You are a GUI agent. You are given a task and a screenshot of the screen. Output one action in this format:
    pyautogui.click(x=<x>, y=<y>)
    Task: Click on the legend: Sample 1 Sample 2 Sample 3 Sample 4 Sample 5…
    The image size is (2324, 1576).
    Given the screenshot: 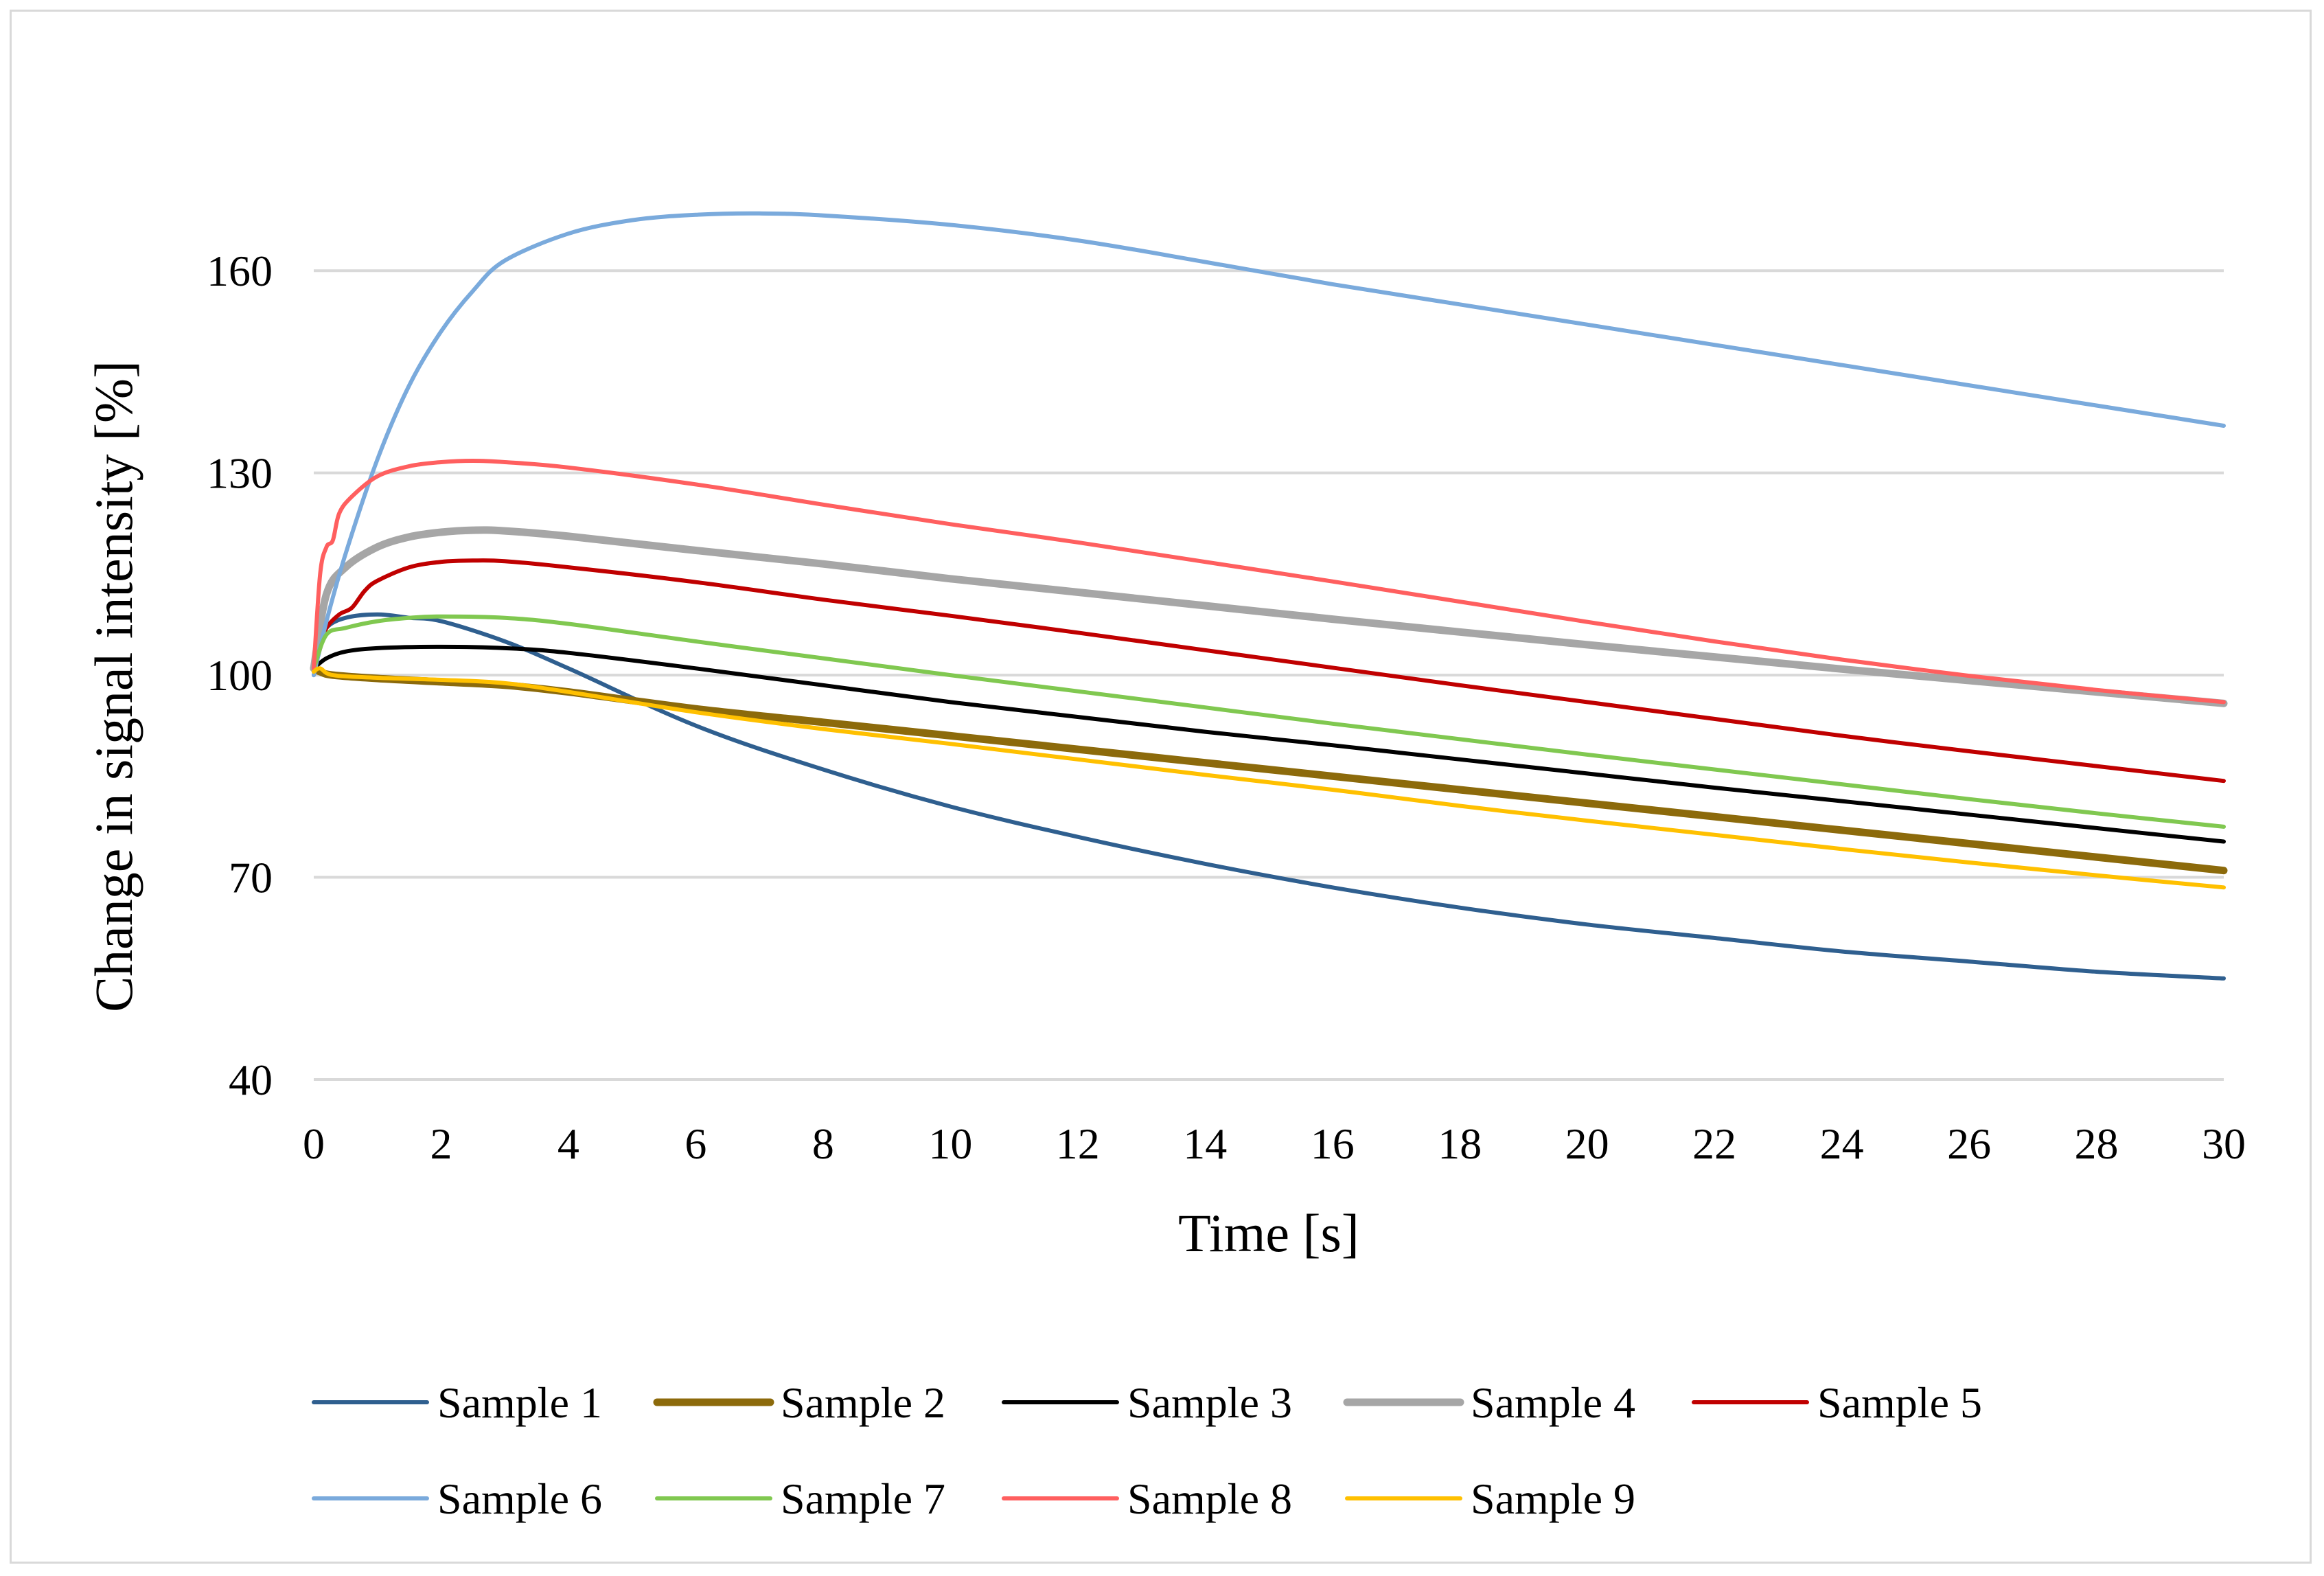 What is the action you would take?
    pyautogui.click(x=1147, y=1450)
    